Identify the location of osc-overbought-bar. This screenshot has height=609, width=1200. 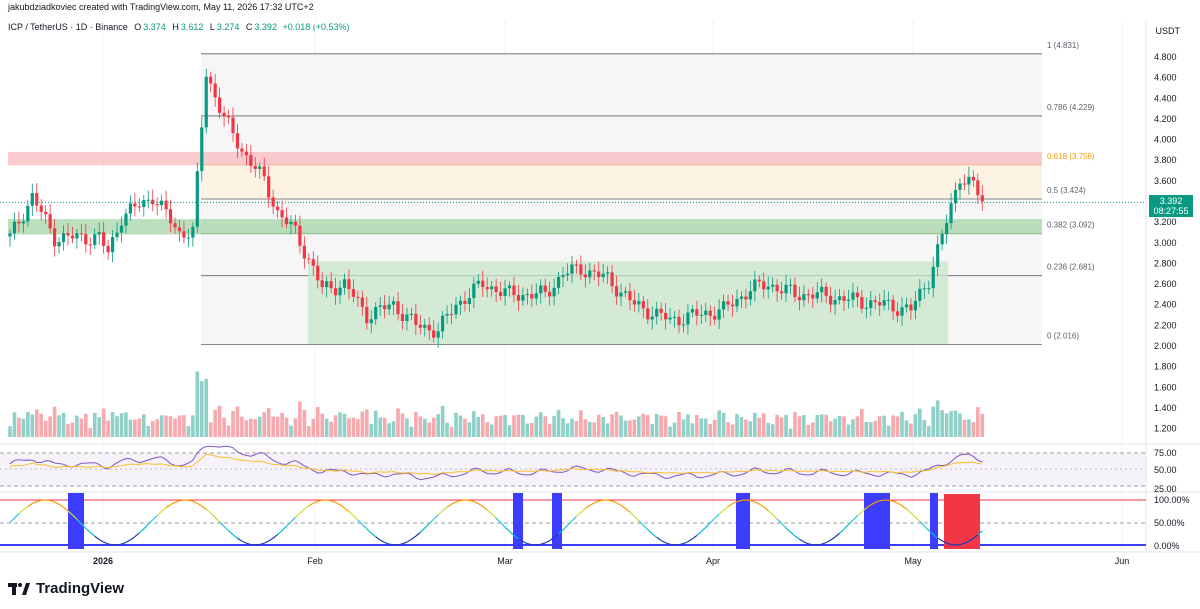
(962, 521).